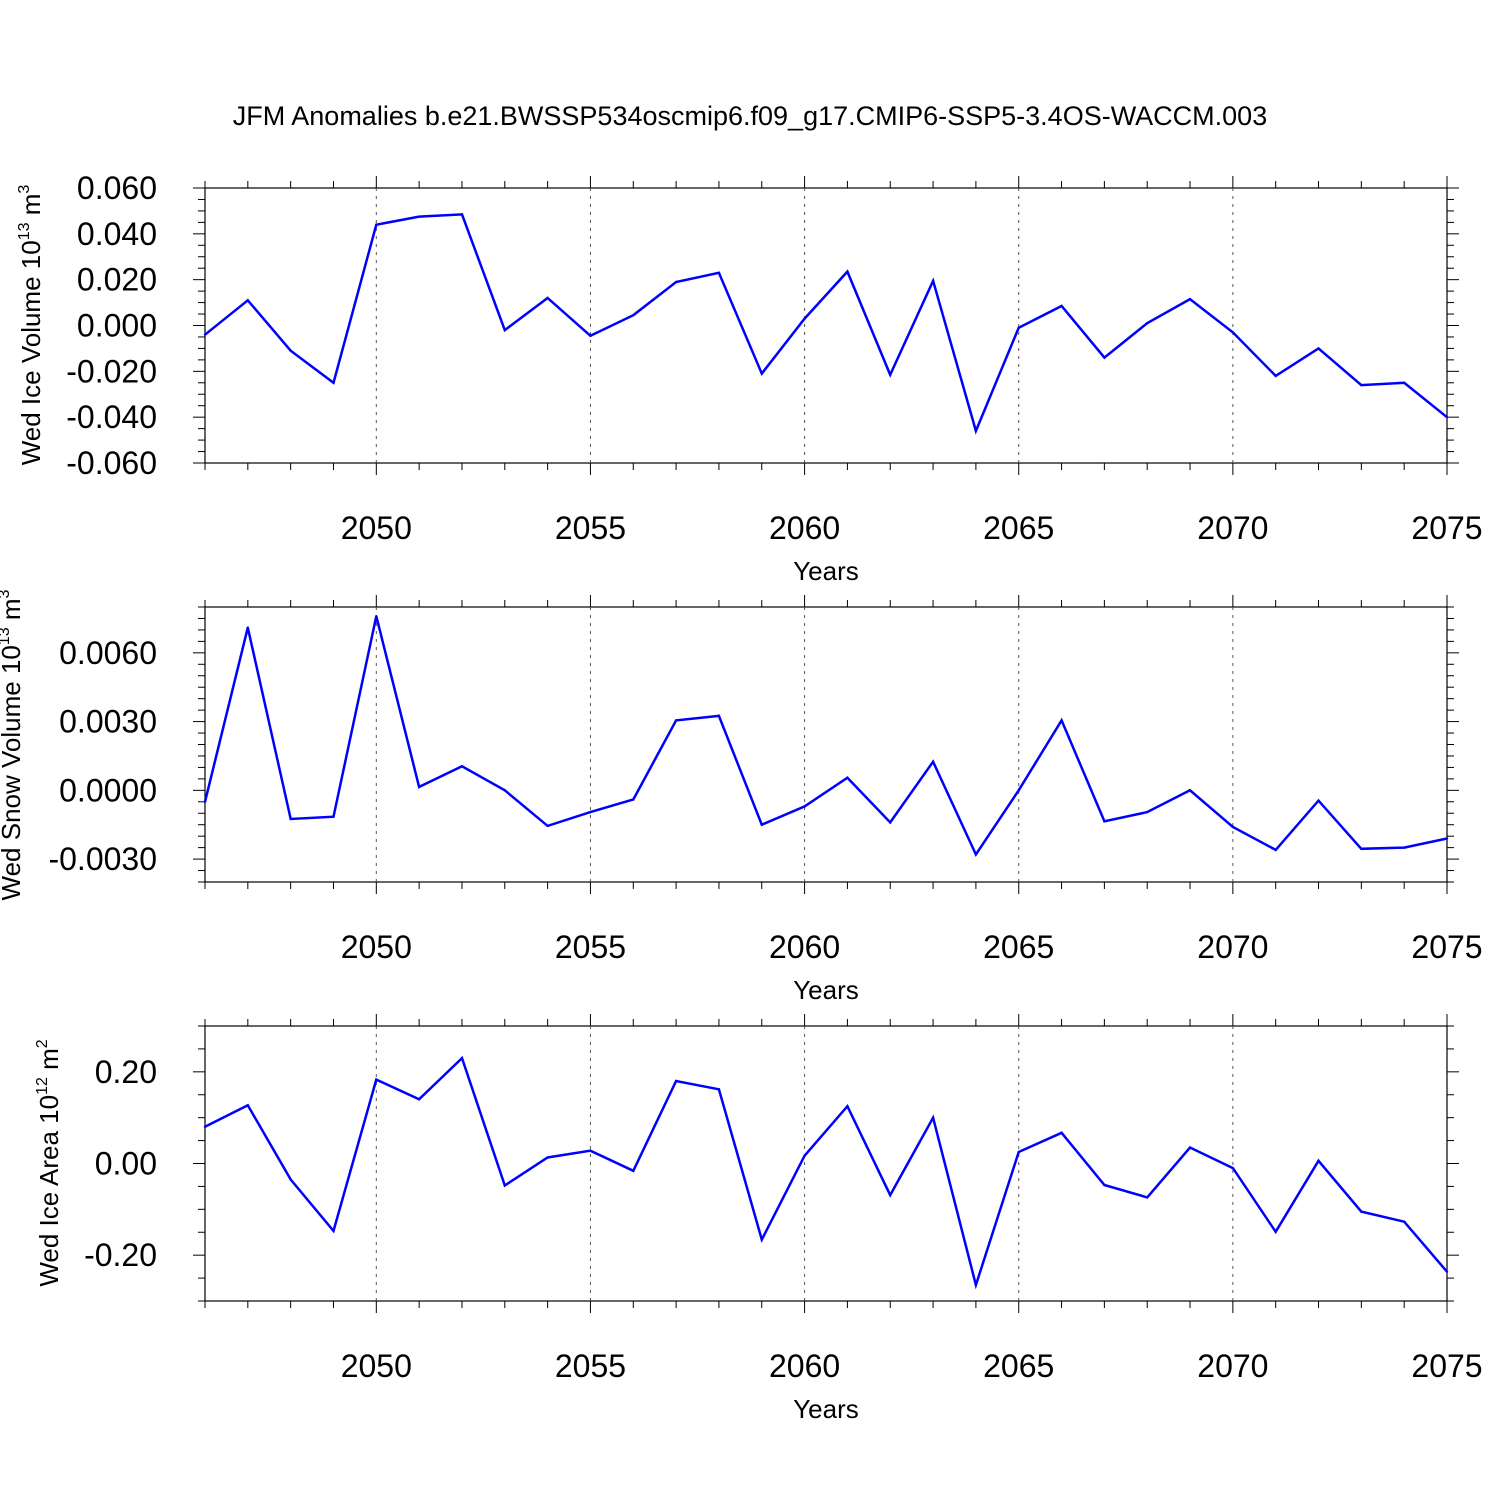 This screenshot has height=1500, width=1500. I want to click on y-tick-label: -0.060, so click(111, 463).